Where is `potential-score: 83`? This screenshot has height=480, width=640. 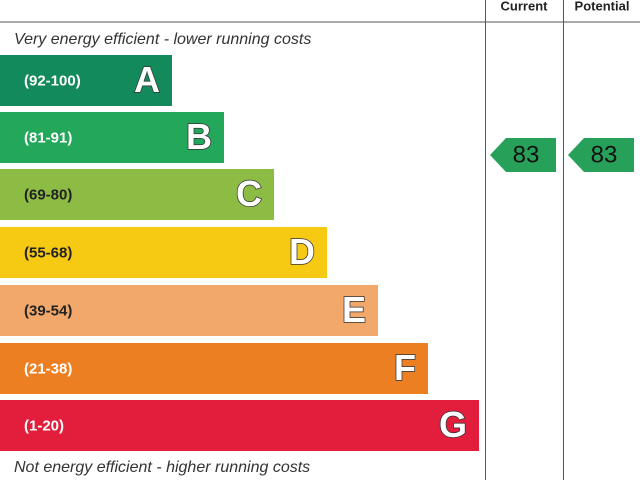
potential-score: 83 is located at coordinates (604, 154).